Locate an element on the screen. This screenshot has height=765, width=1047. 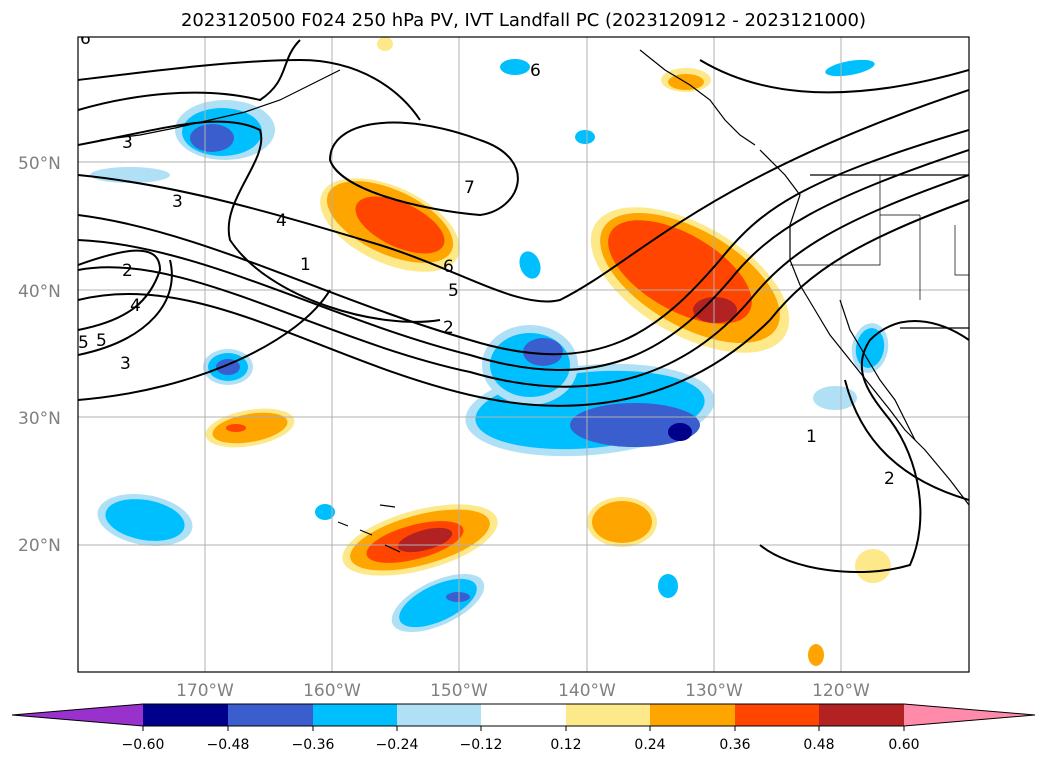
lon-tick-label: 170°W is located at coordinates (205, 691).